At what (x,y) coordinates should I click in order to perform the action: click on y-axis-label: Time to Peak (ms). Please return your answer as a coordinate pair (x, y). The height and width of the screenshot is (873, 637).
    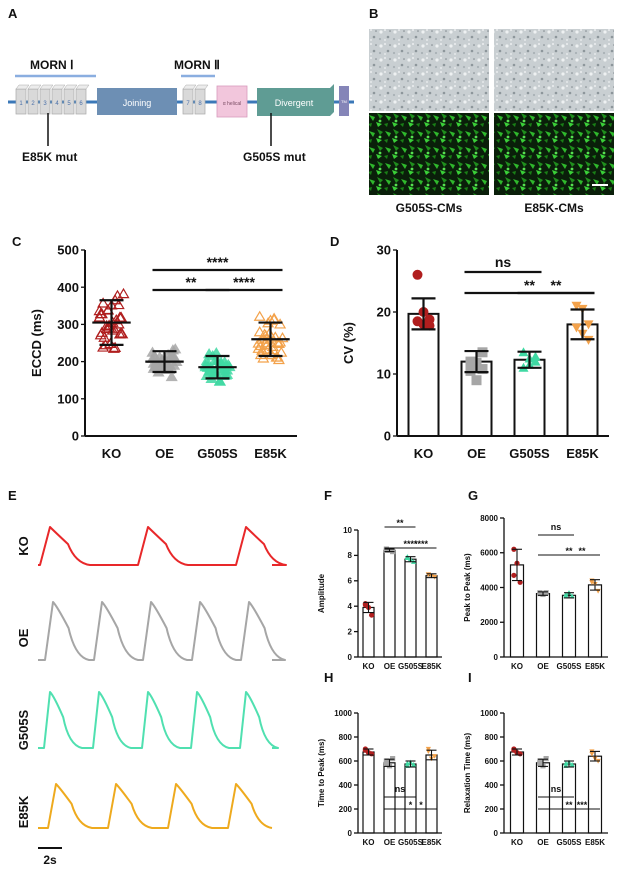
    Looking at the image, I should click on (321, 773).